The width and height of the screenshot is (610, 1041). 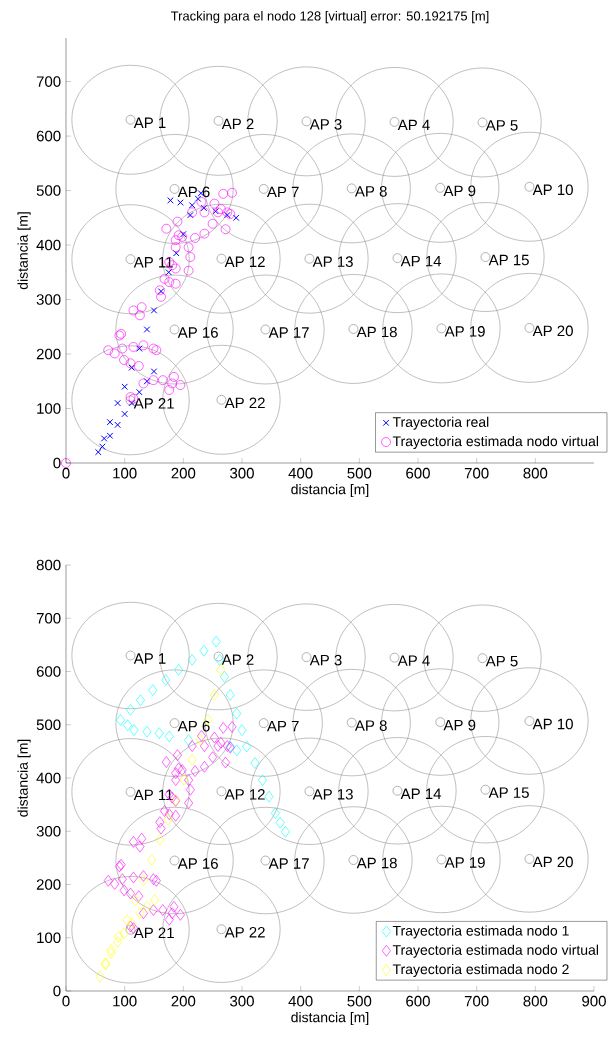 What do you see at coordinates (244, 794) in the screenshot?
I see `annotation: AP 12` at bounding box center [244, 794].